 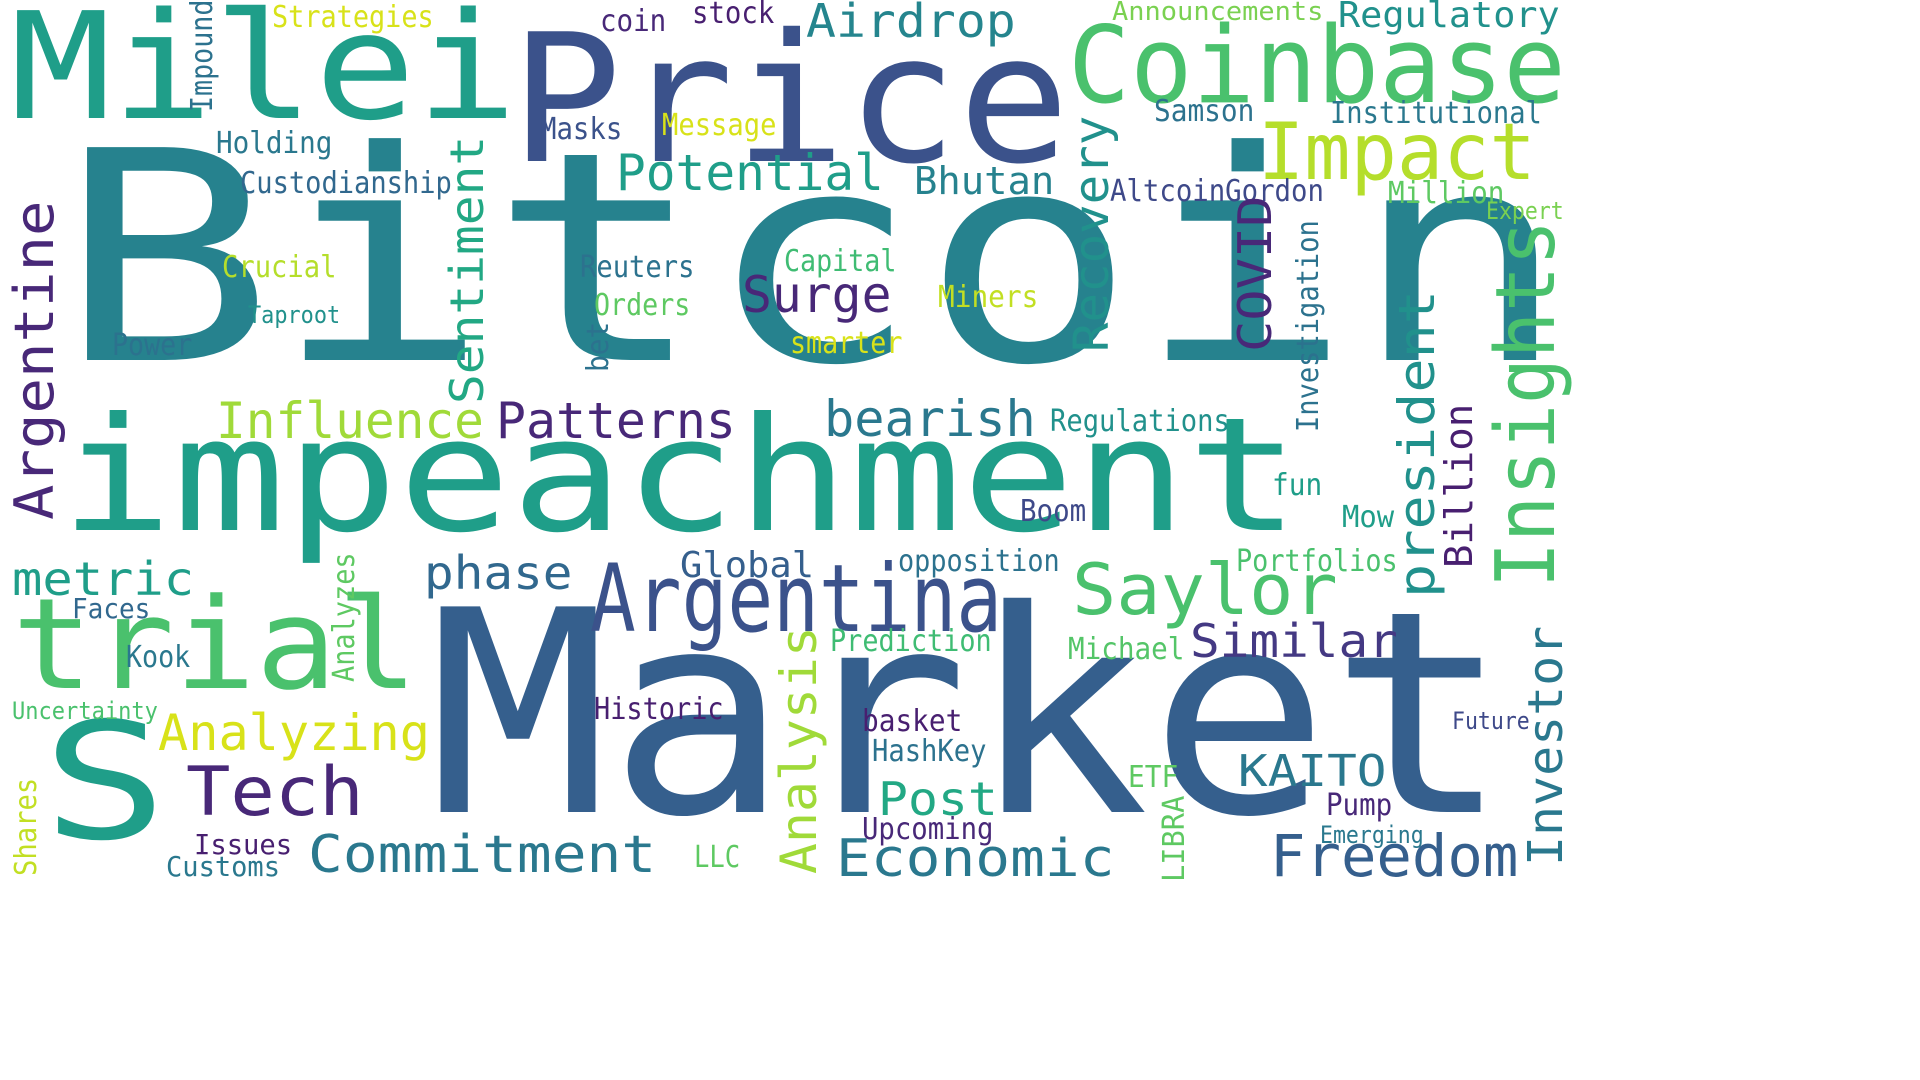 What do you see at coordinates (467, 269) in the screenshot?
I see `word-sentiment: Sentiment` at bounding box center [467, 269].